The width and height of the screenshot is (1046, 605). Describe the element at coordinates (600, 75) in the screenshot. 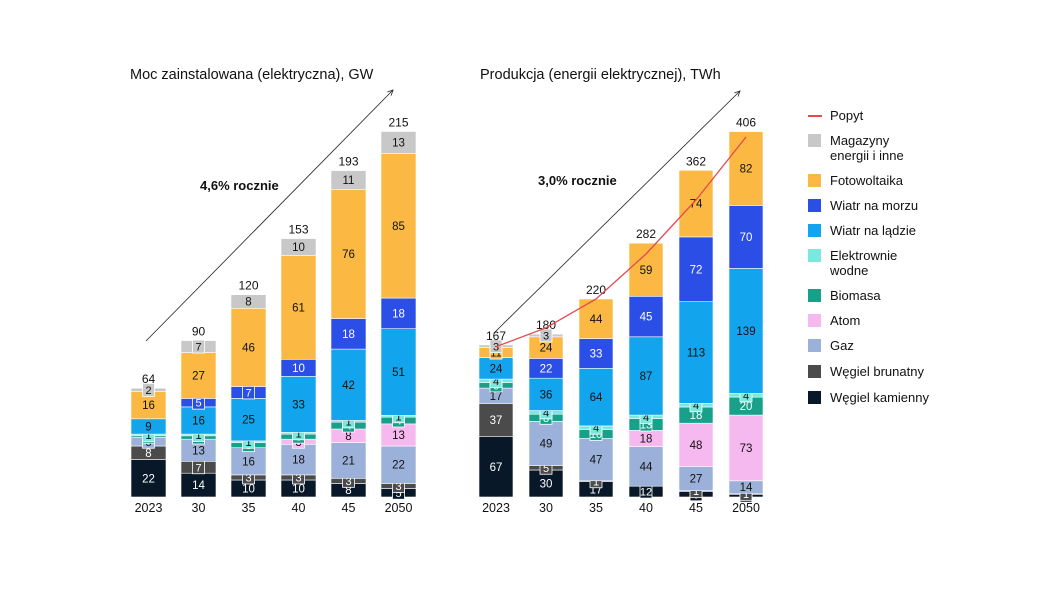

I see `chart-title: Produkcja (energii elektrycznej), TWh` at that location.